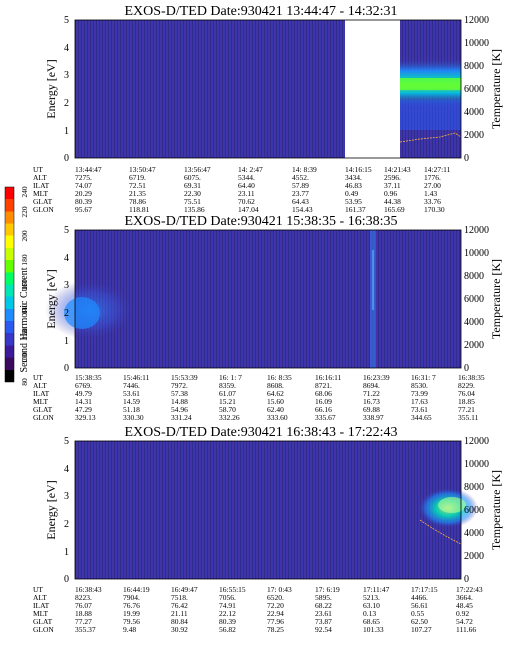 The height and width of the screenshot is (649, 505). Describe the element at coordinates (302, 209) in the screenshot. I see `ephemeris-value: 154.43` at that location.